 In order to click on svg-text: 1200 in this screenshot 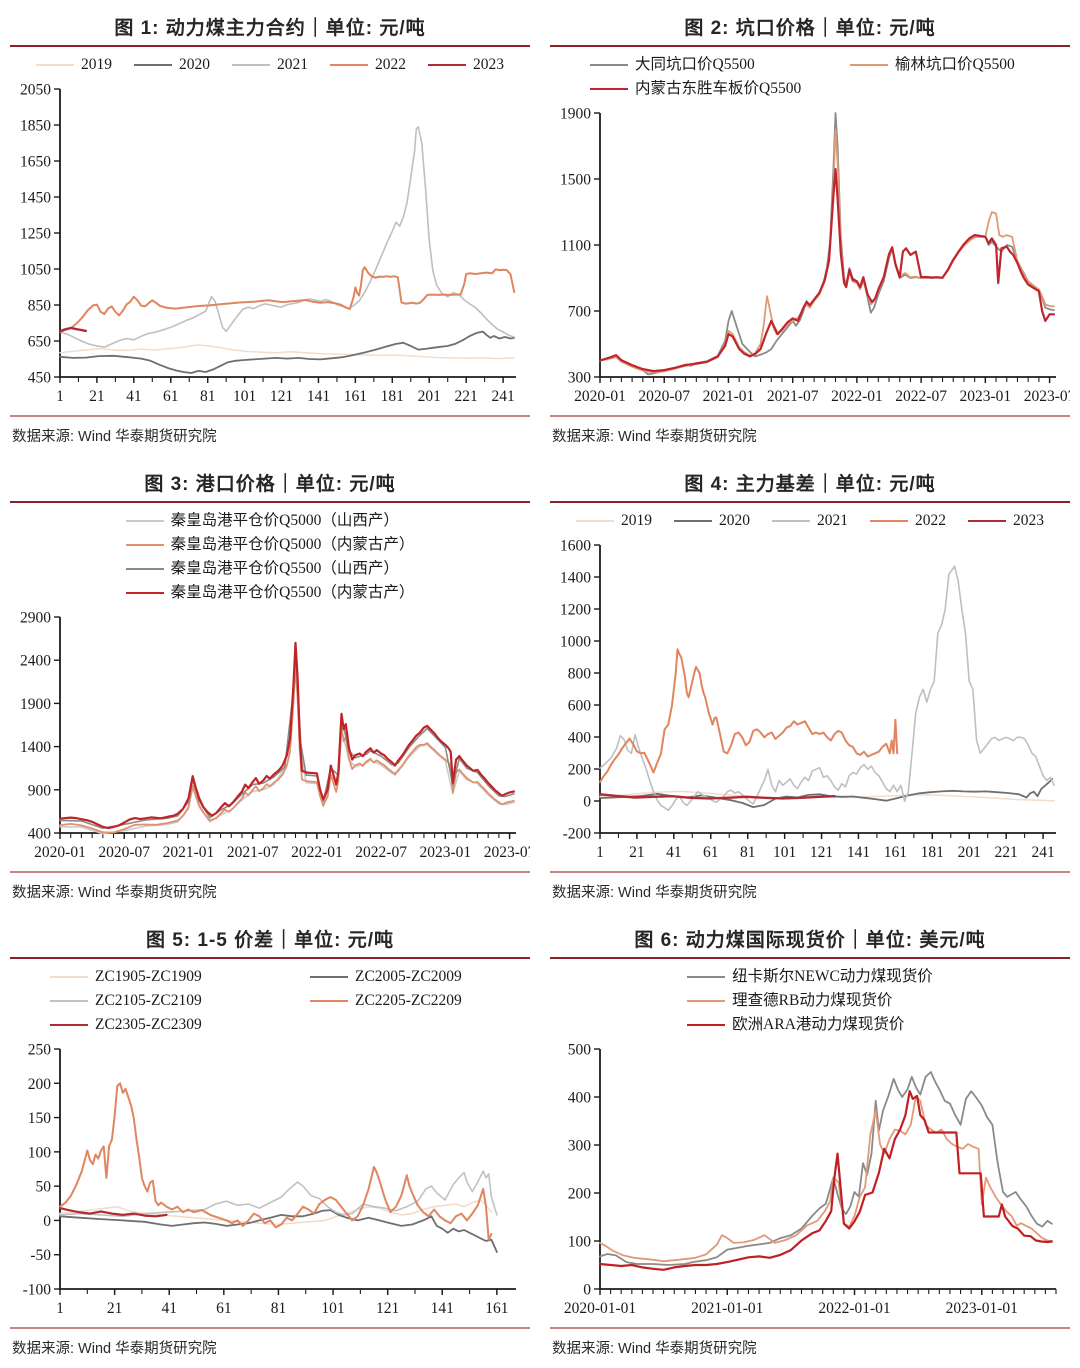, I will do `click(575, 610)`.